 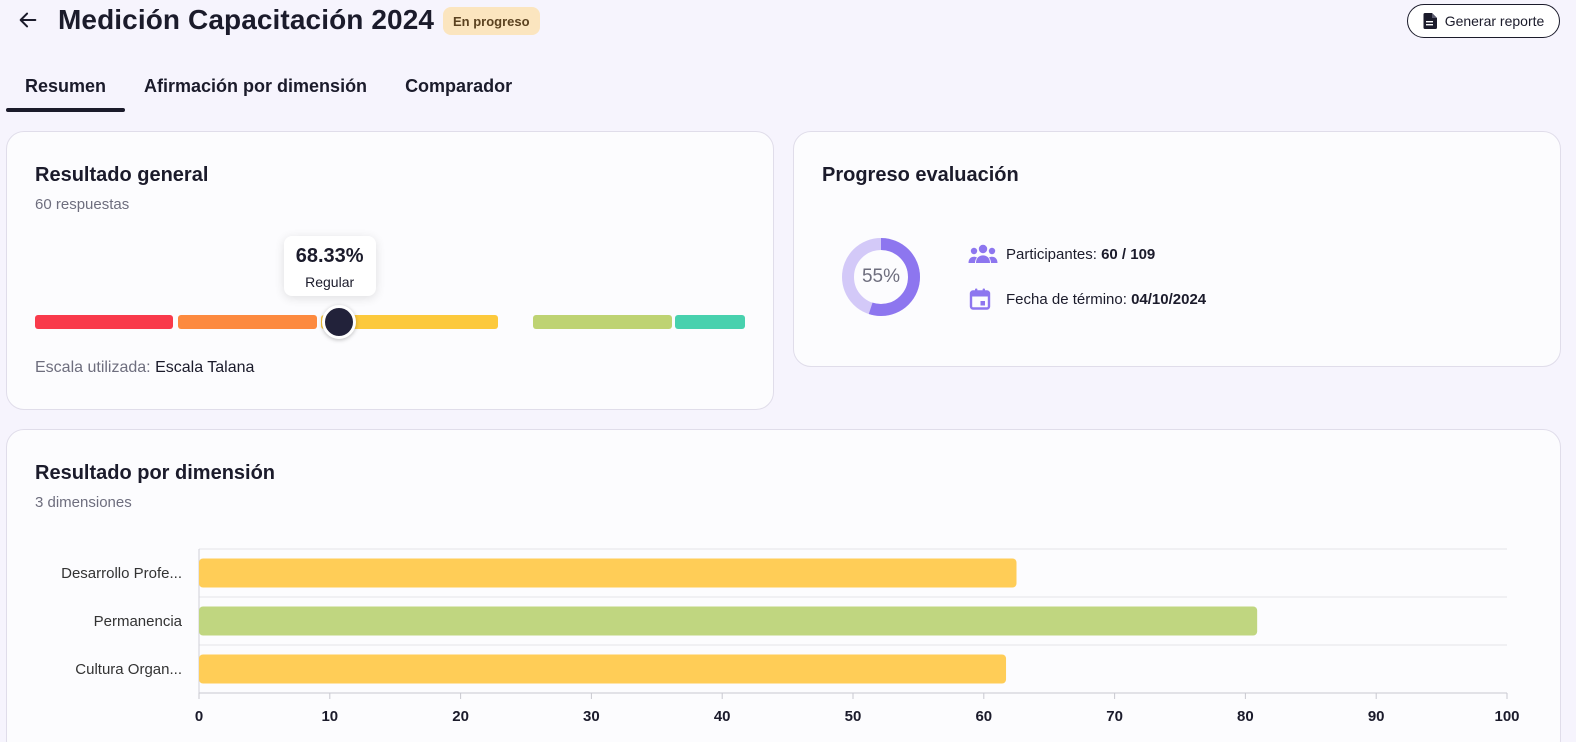 What do you see at coordinates (1245, 716) in the screenshot?
I see `x-tick-label: 80` at bounding box center [1245, 716].